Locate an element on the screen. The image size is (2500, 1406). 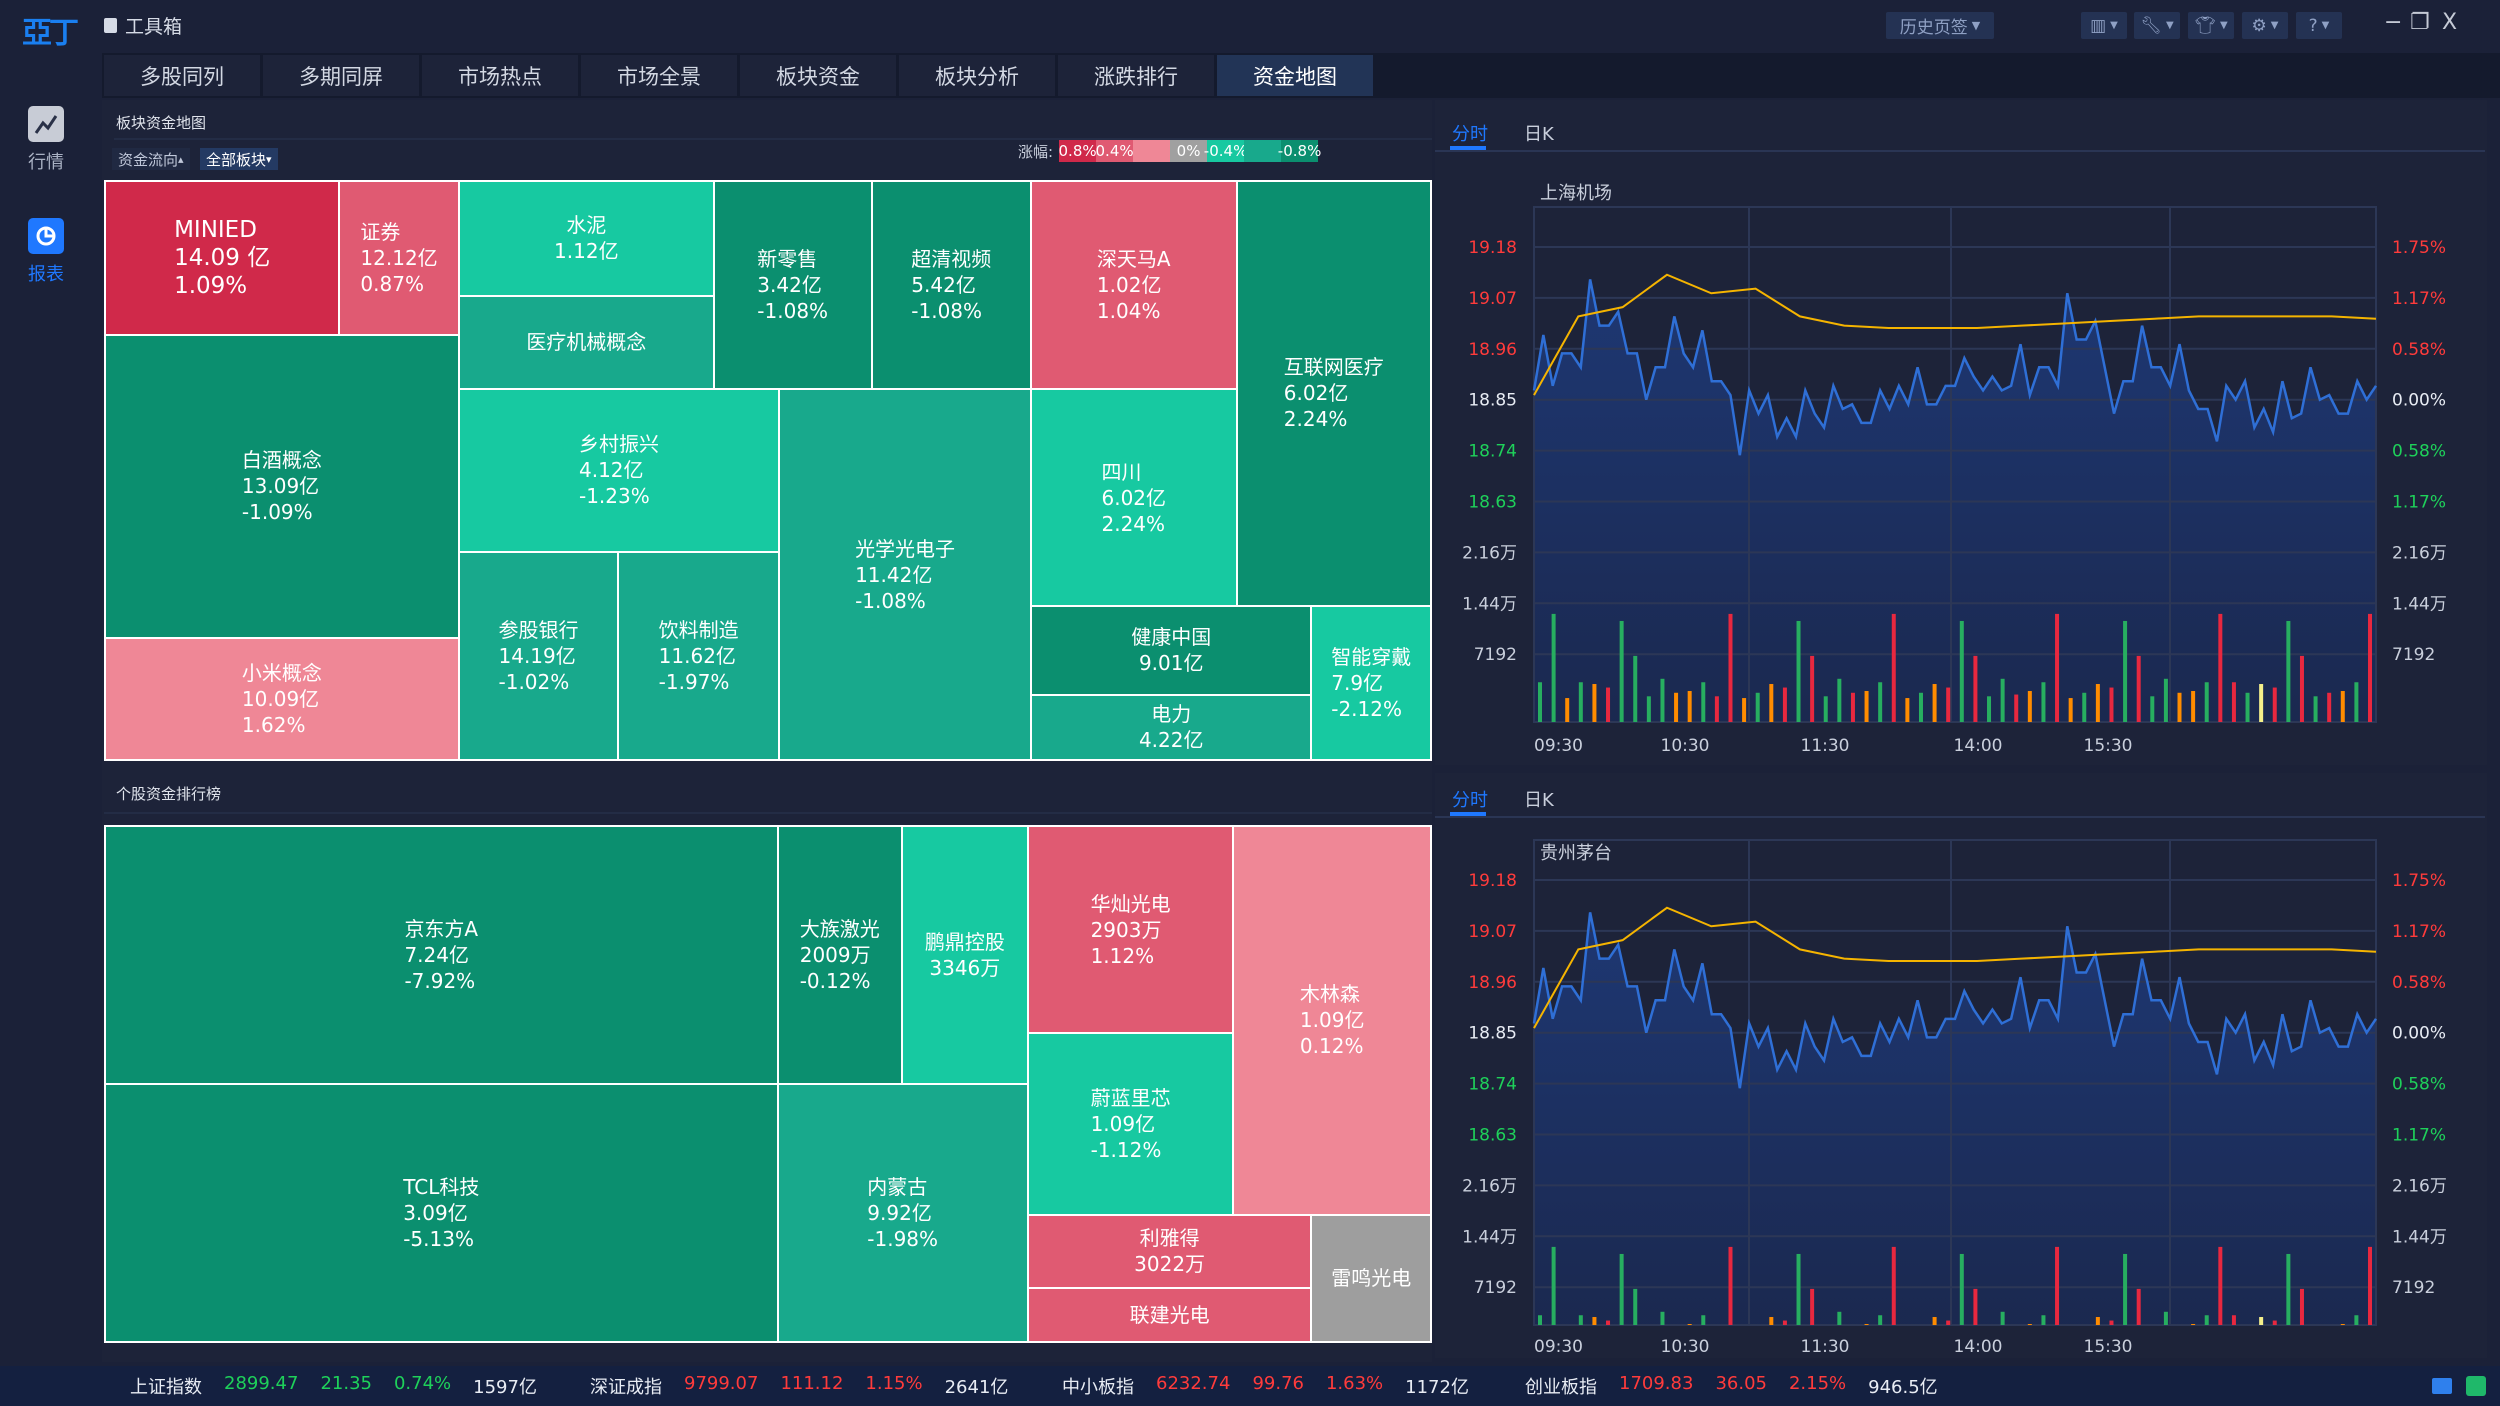
treemap-cell: 水泥 1.12亿 is located at coordinates (586, 238).